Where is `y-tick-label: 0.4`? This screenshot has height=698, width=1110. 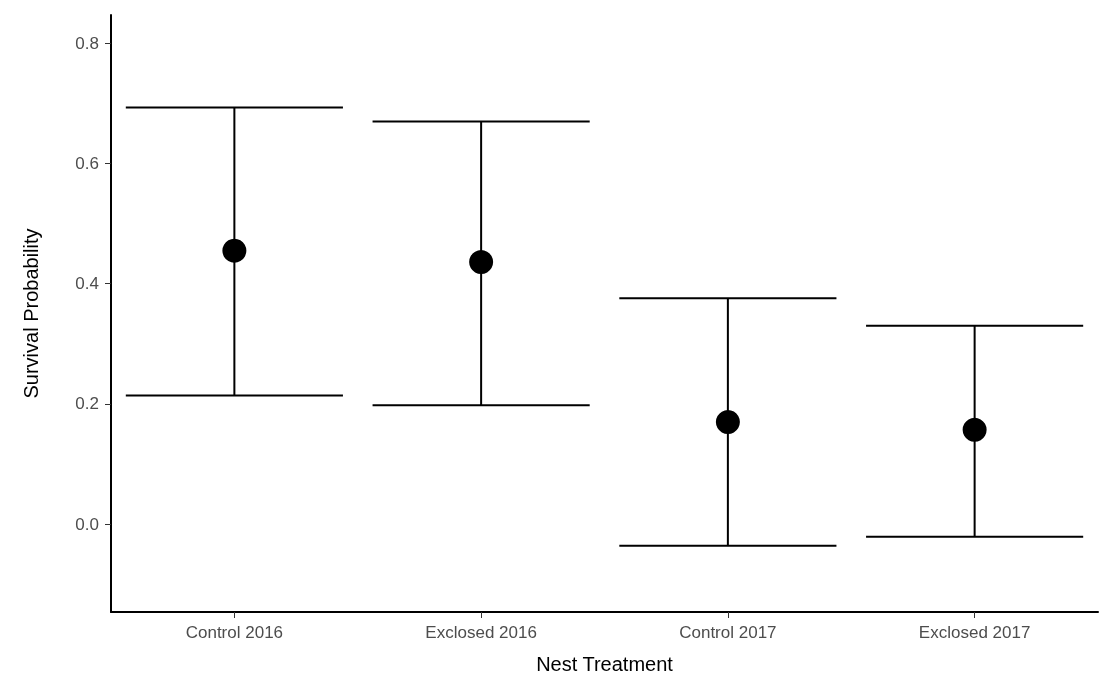
y-tick-label: 0.4 is located at coordinates (87, 284).